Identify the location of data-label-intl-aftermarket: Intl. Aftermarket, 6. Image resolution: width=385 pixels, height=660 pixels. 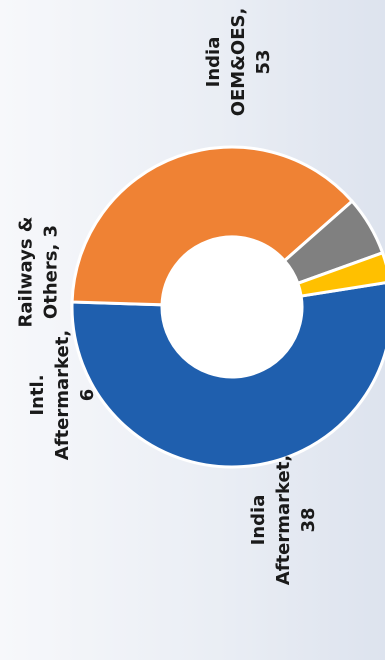
(62, 395).